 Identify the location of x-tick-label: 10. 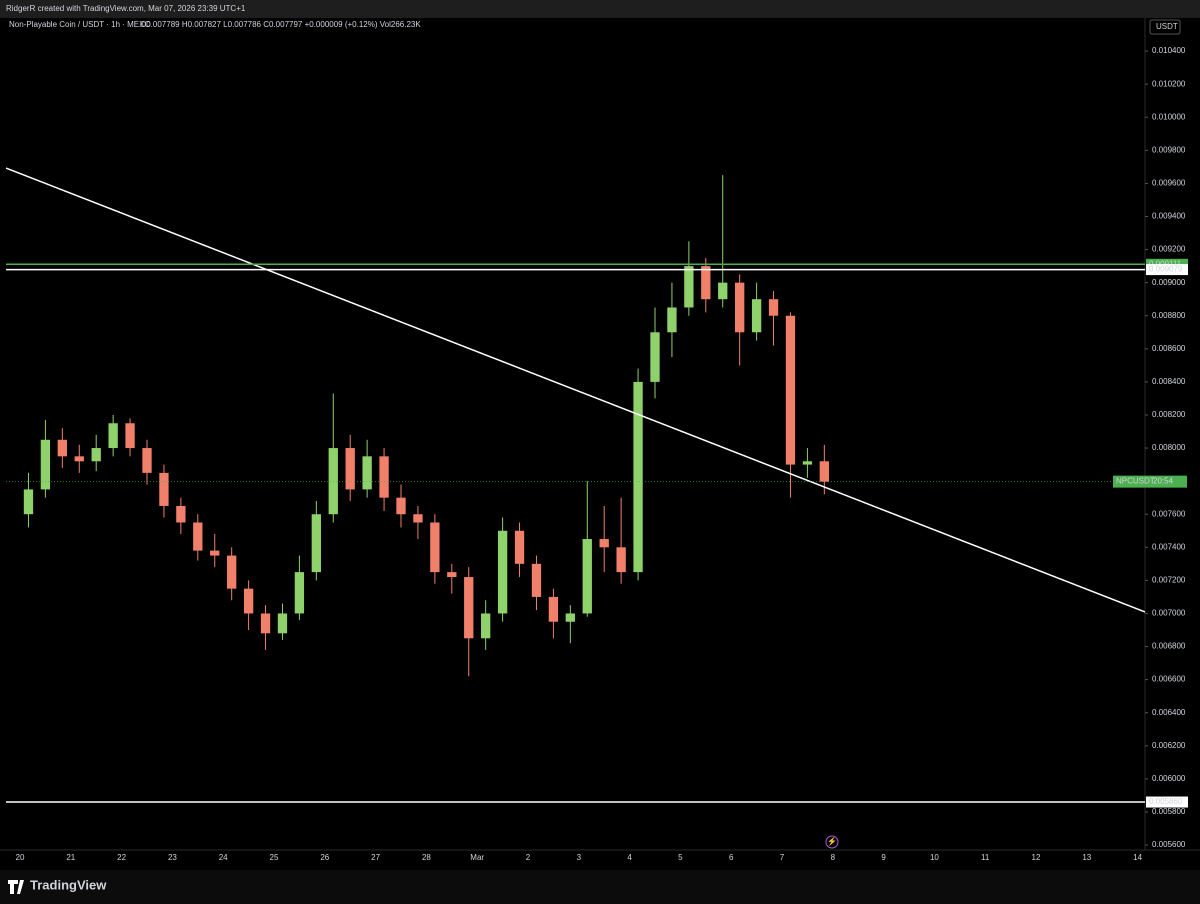
(934, 857).